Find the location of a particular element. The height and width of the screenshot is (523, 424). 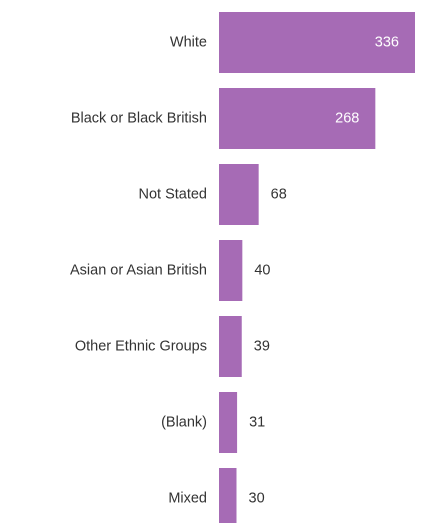

value-label-6: 30 is located at coordinates (257, 498).